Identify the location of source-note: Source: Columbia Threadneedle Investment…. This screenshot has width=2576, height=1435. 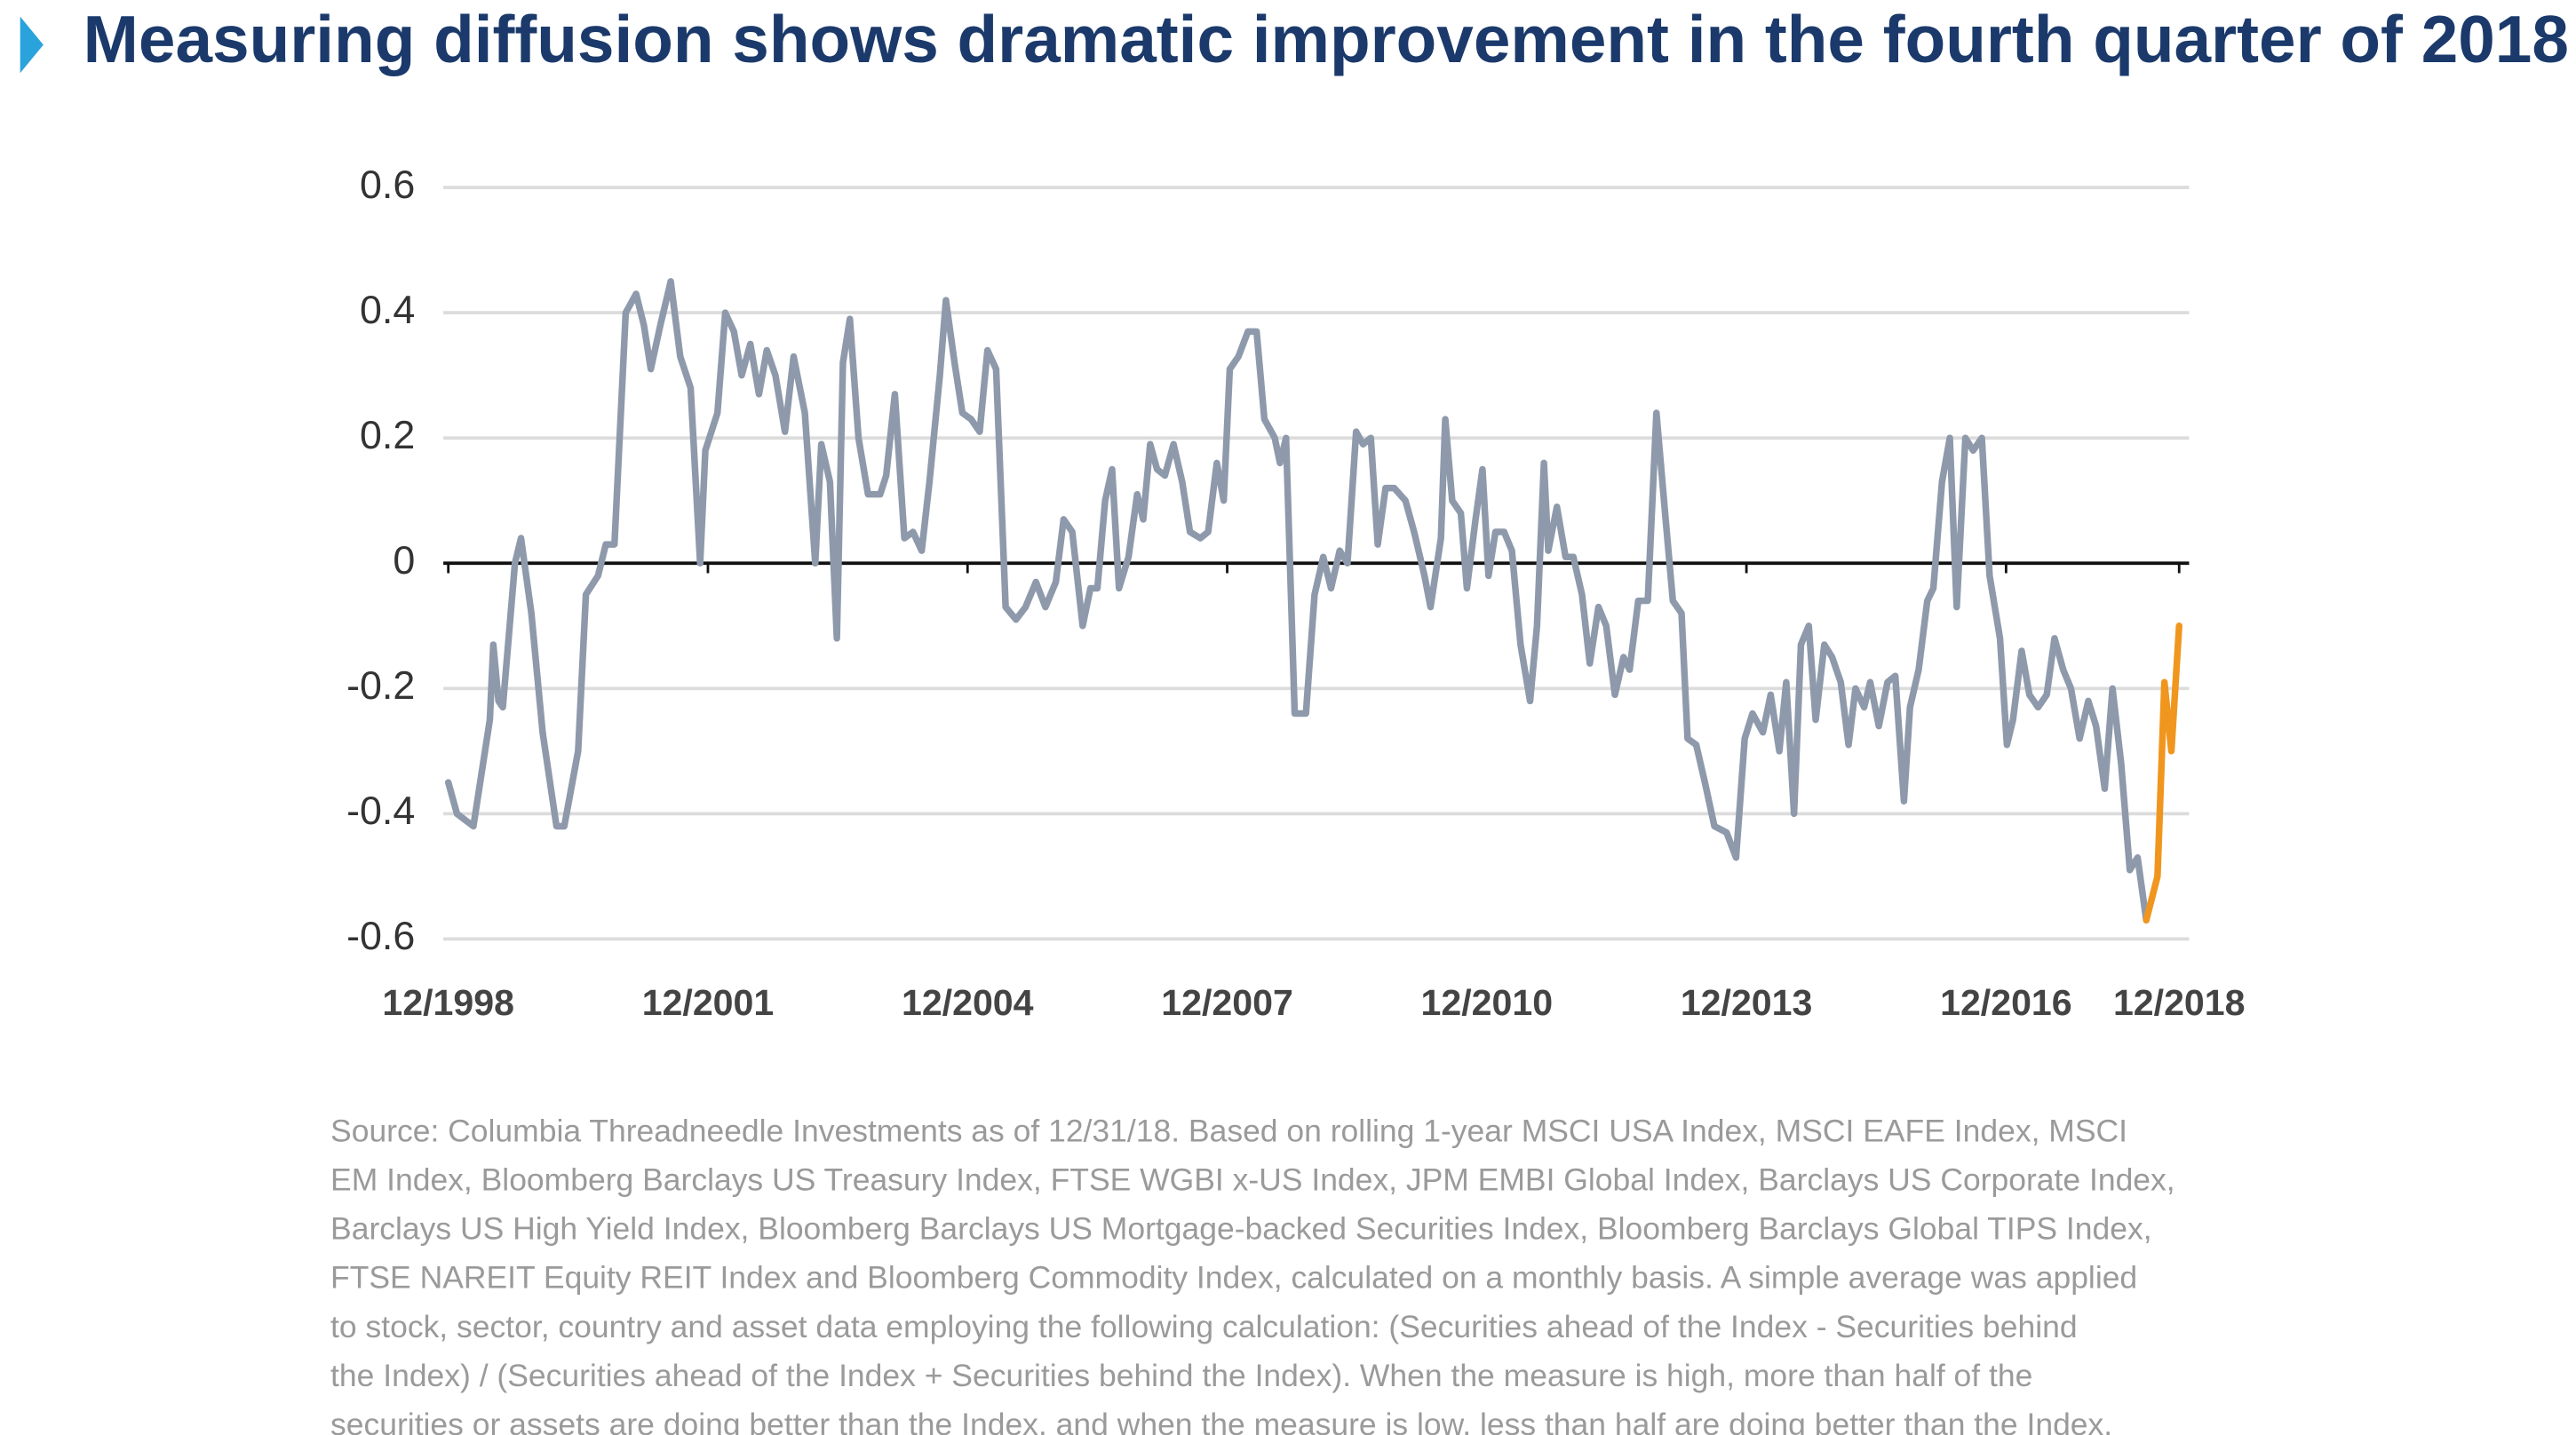
(1228, 1130).